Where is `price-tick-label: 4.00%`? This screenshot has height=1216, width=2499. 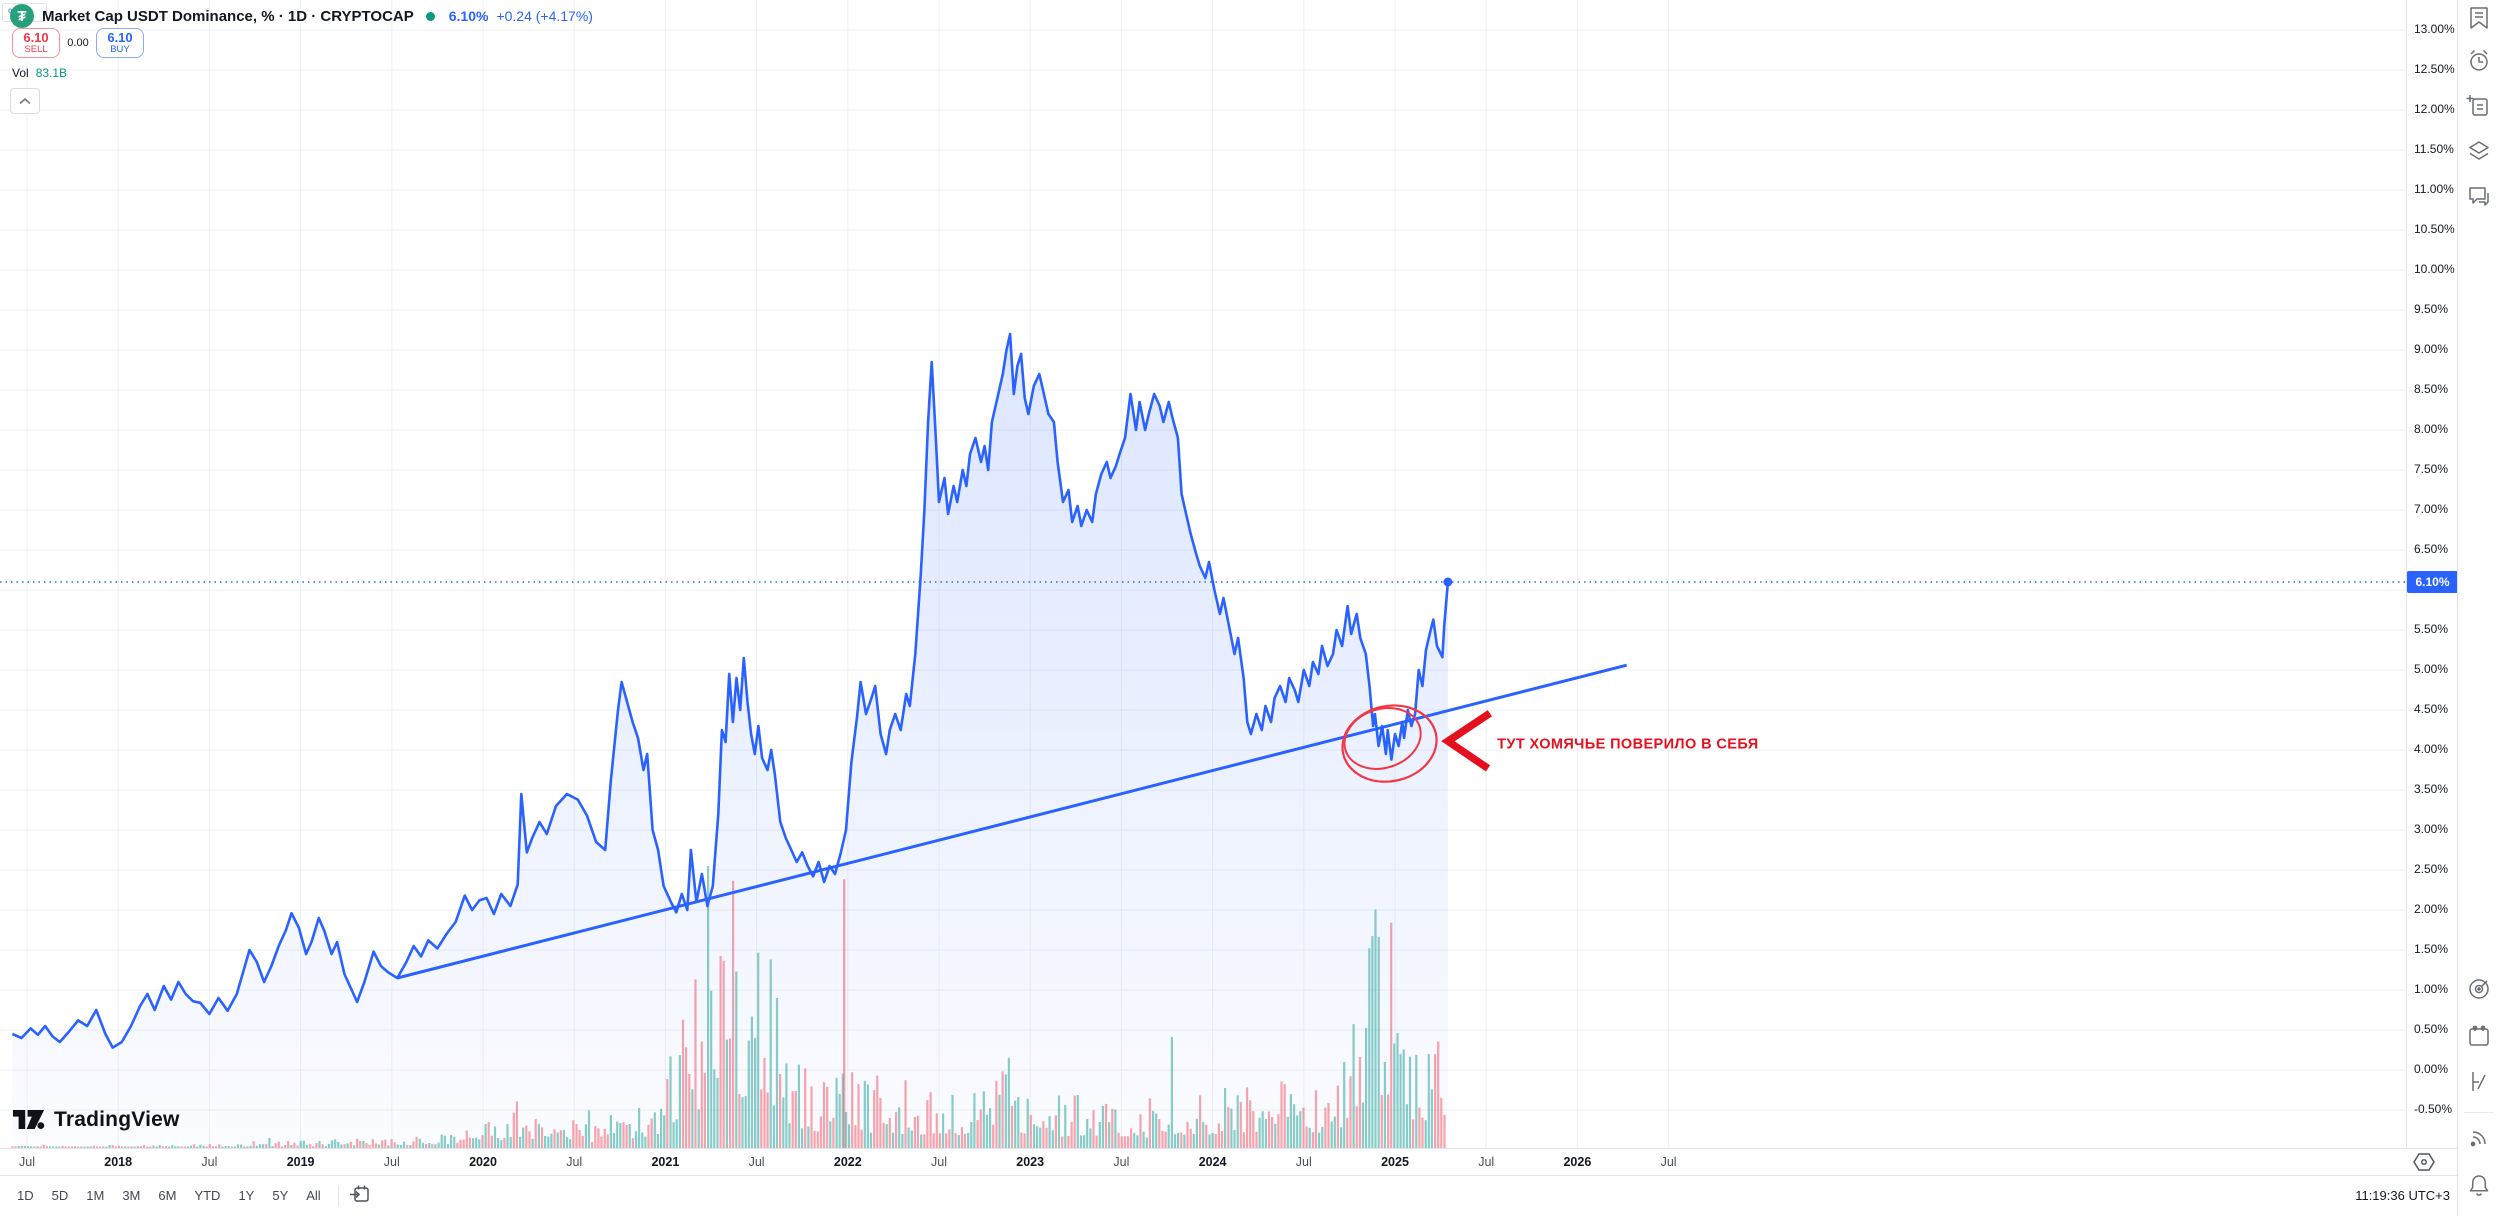
price-tick-label: 4.00% is located at coordinates (2431, 749).